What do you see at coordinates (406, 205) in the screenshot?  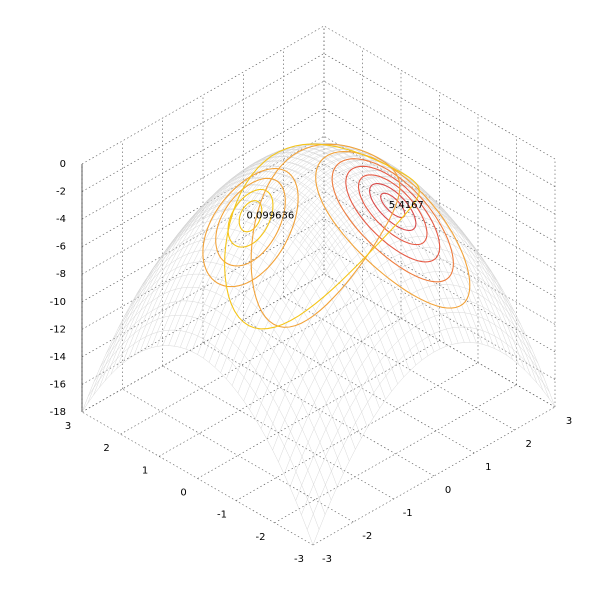 I see `contour-annotation: 5.4167` at bounding box center [406, 205].